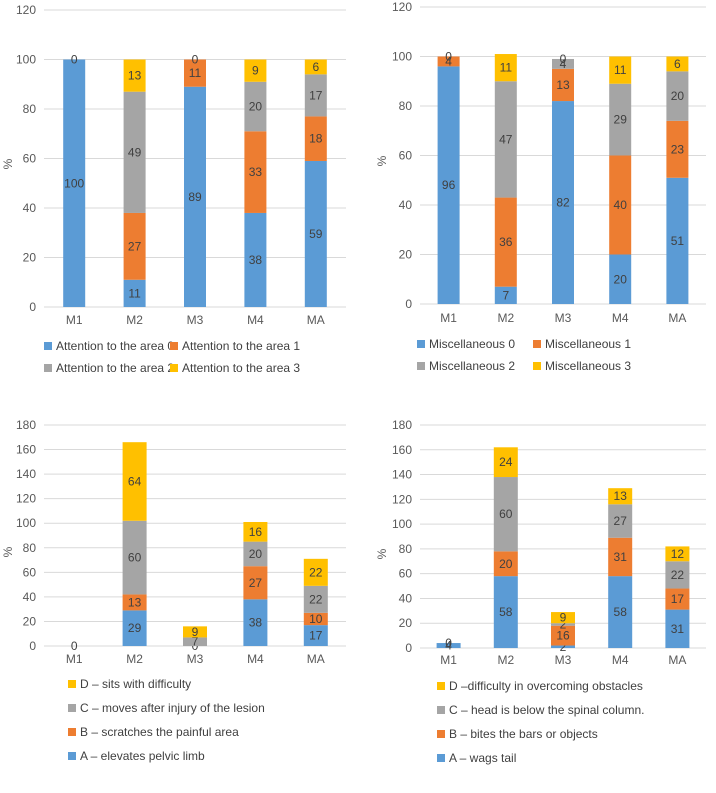 The height and width of the screenshot is (793, 716). Describe the element at coordinates (159, 732) in the screenshot. I see `legend-label: B – scratches the painful area` at that location.